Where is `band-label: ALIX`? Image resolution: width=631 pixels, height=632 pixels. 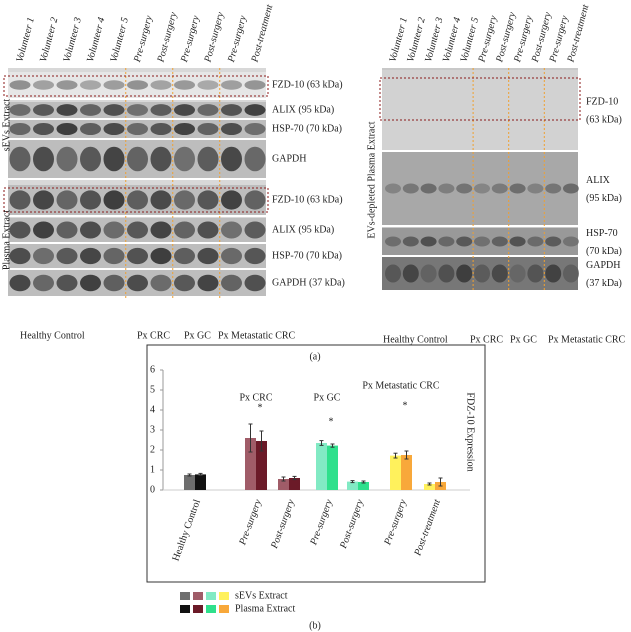
band-label: ALIX is located at coordinates (598, 180).